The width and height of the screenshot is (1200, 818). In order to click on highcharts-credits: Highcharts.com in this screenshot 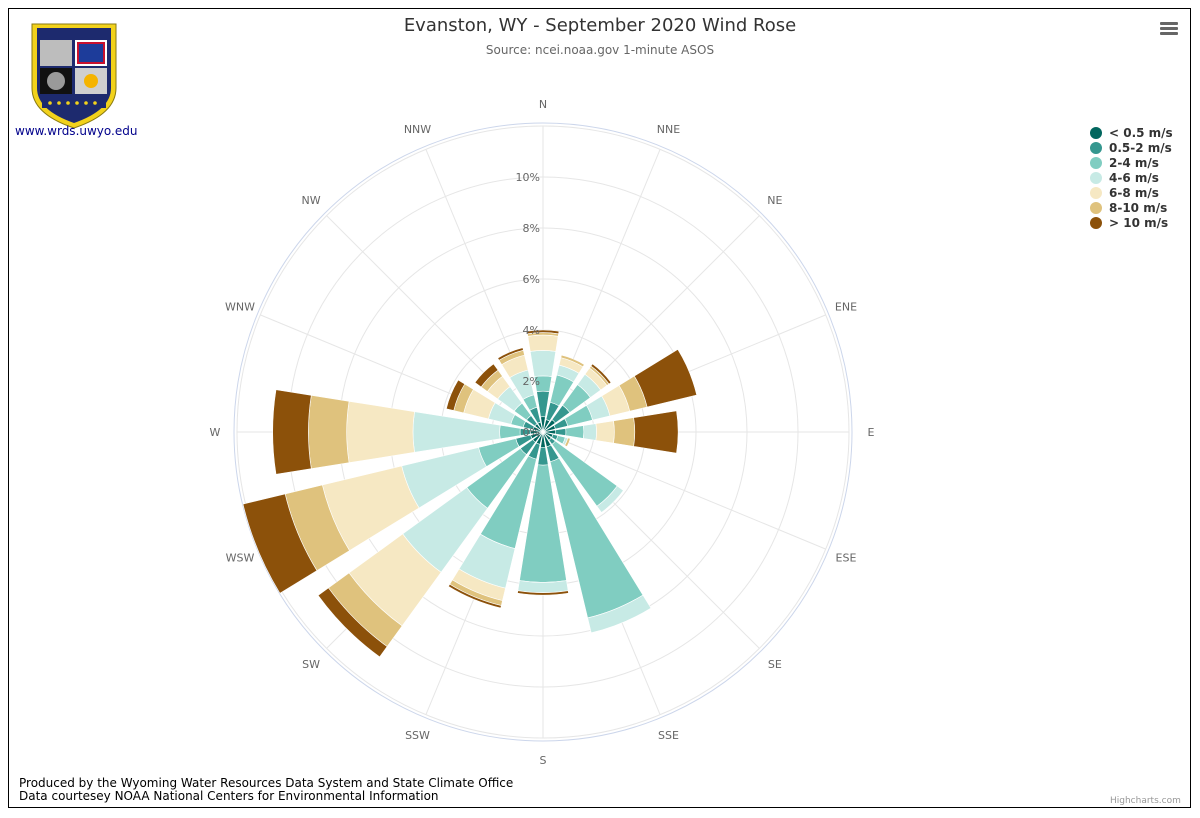, I will do `click(1145, 801)`.